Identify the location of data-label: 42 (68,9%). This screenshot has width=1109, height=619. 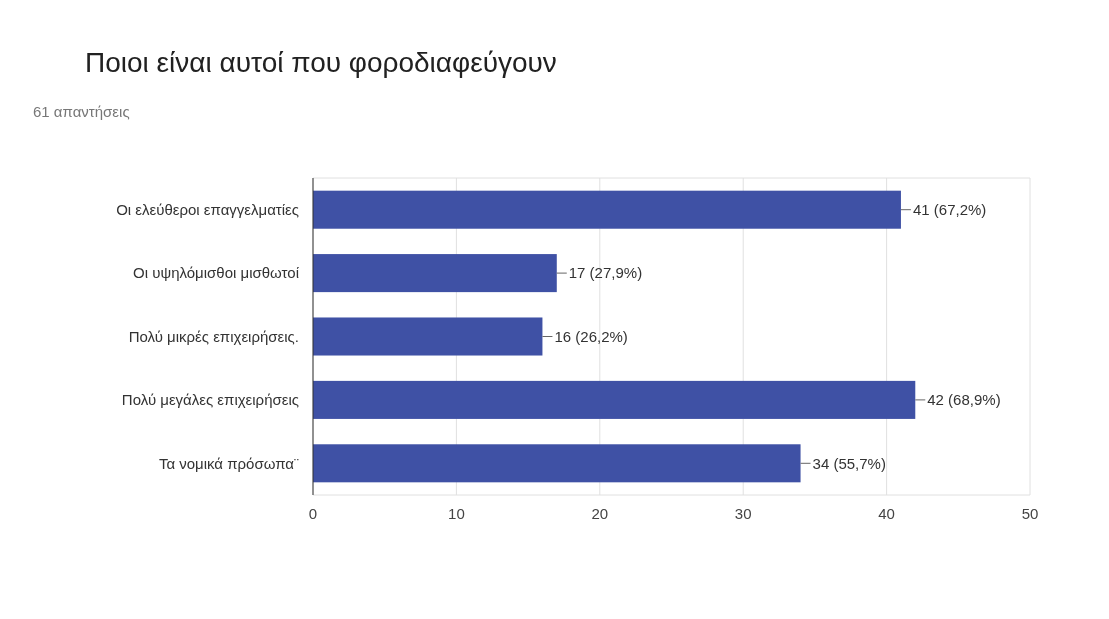
(964, 400).